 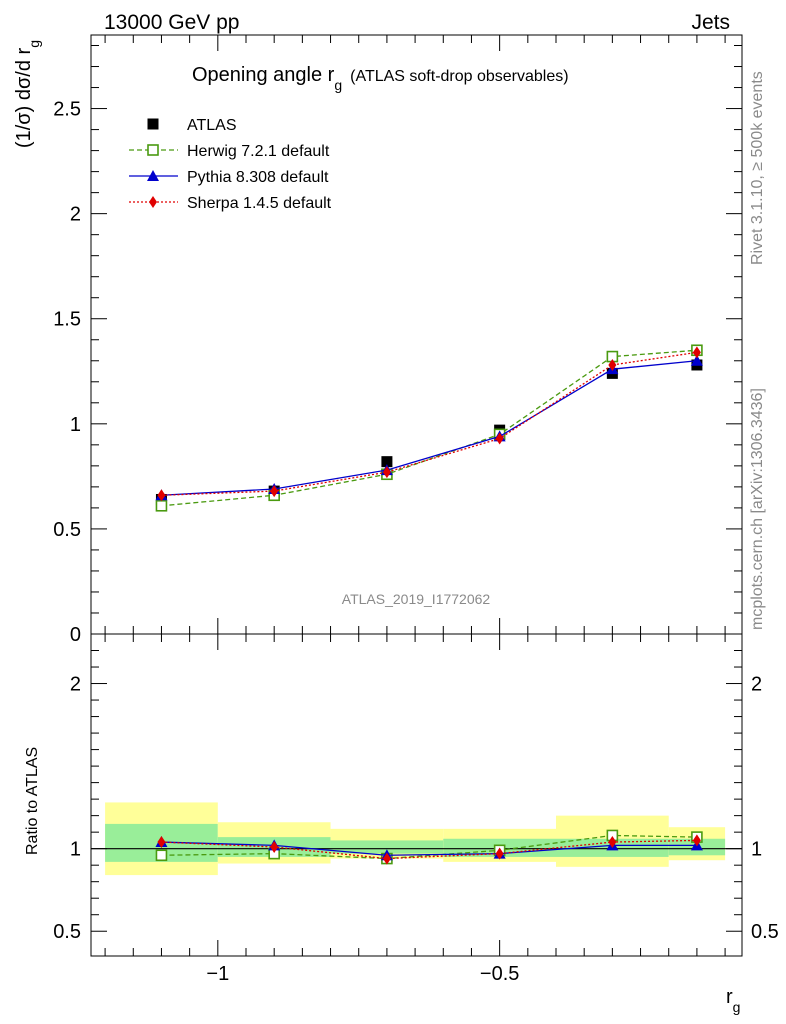 I want to click on plot-title-main: Opening angle r, so click(x=263, y=75).